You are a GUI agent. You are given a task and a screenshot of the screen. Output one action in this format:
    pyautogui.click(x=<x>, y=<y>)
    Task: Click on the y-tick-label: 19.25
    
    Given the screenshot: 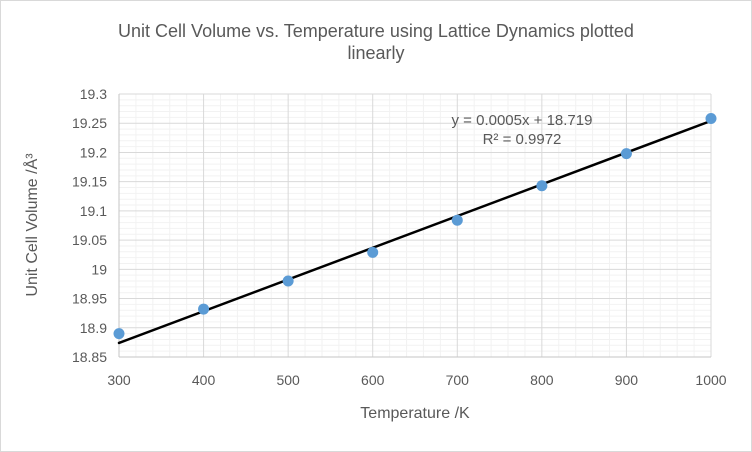 What is the action you would take?
    pyautogui.click(x=89, y=123)
    